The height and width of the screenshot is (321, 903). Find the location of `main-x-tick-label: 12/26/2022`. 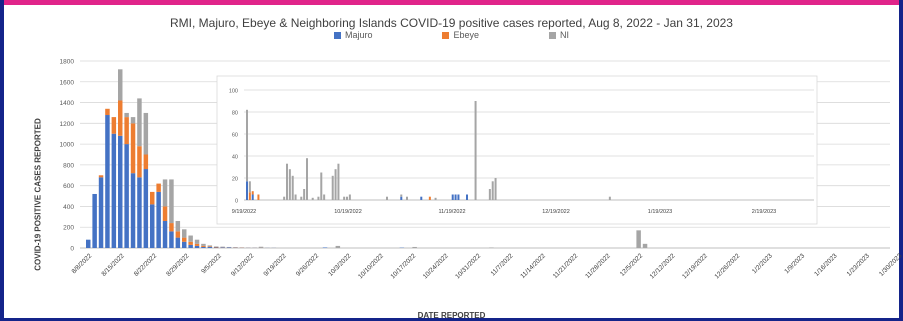

main-x-tick-label: 12/26/2022 is located at coordinates (727, 266).